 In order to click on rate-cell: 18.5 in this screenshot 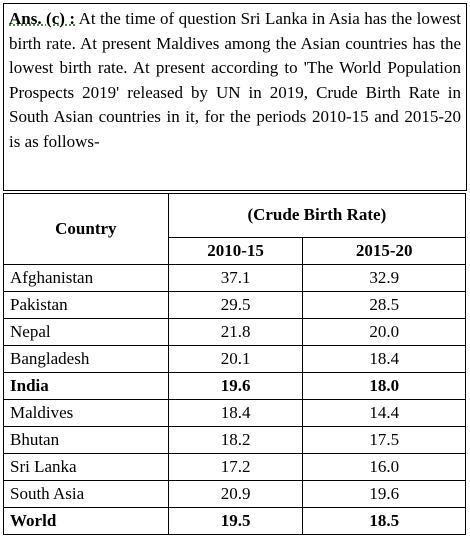, I will do `click(384, 521)`.